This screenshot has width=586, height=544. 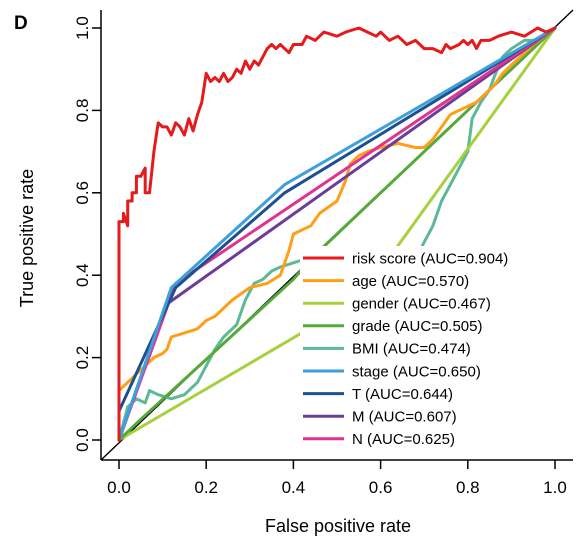 I want to click on x-tick-label: 0.0, so click(x=119, y=487).